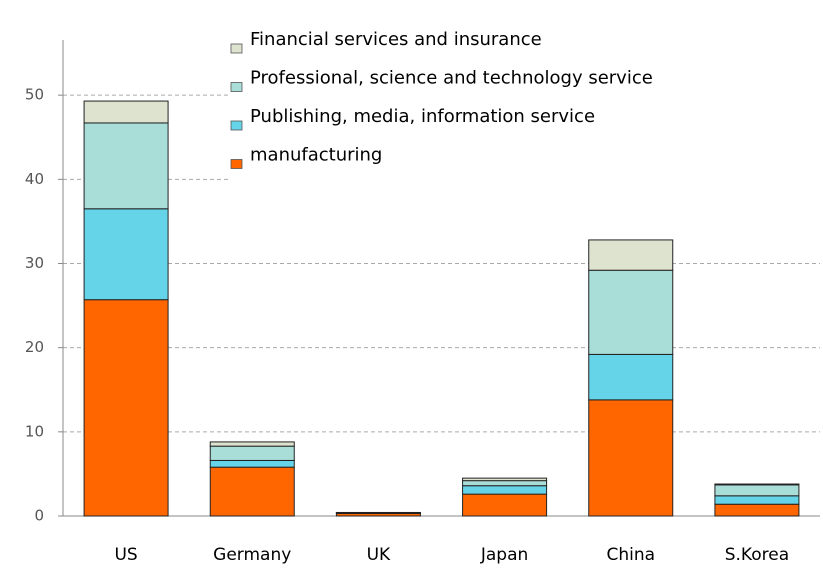  What do you see at coordinates (125, 555) in the screenshot?
I see `x-tick-label: US` at bounding box center [125, 555].